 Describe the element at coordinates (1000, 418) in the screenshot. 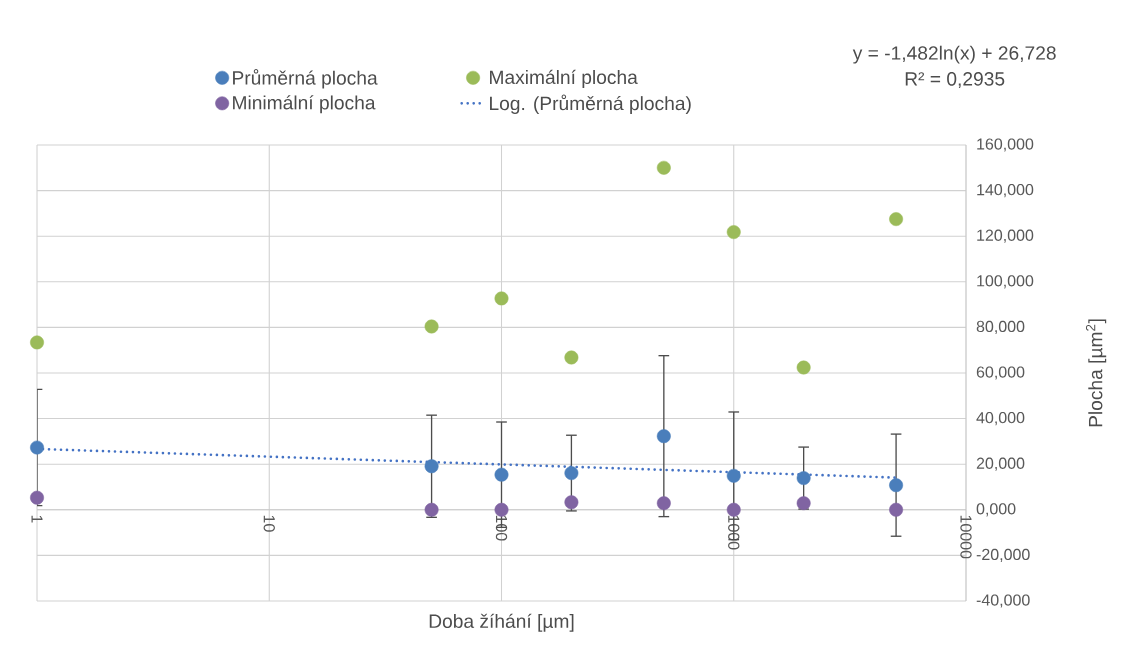

I see `y-tick-label: 40,000` at that location.